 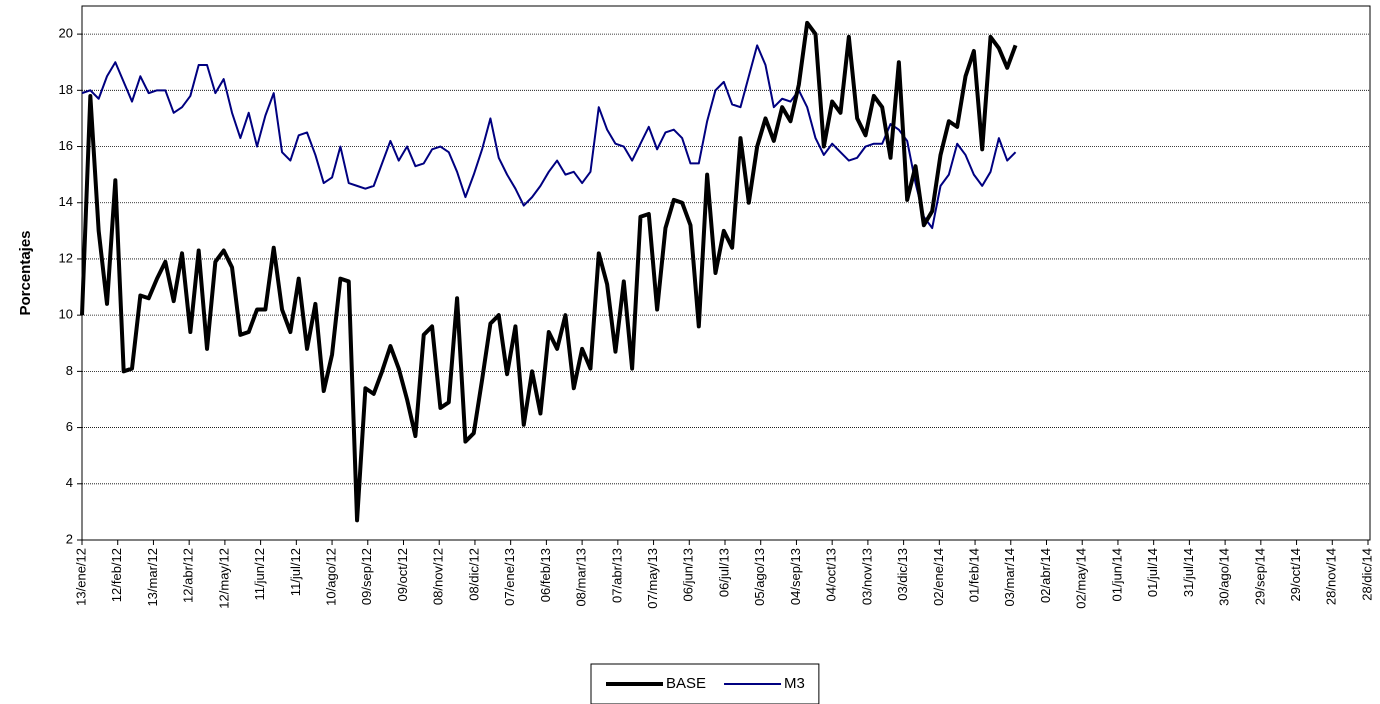 What do you see at coordinates (366, 576) in the screenshot?
I see `x-tick-label: 09/sep/12` at bounding box center [366, 576].